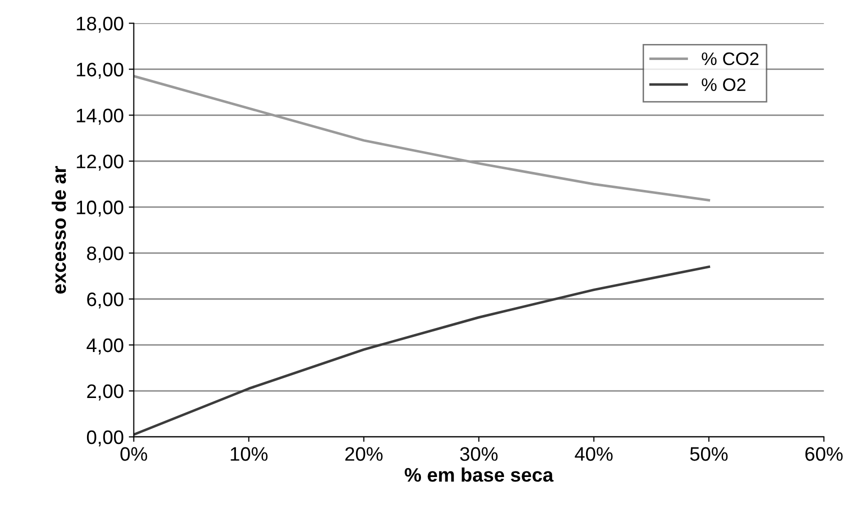 This screenshot has width=852, height=517. Describe the element at coordinates (59, 230) in the screenshot. I see `y-axis-title: excesso de ar` at that location.